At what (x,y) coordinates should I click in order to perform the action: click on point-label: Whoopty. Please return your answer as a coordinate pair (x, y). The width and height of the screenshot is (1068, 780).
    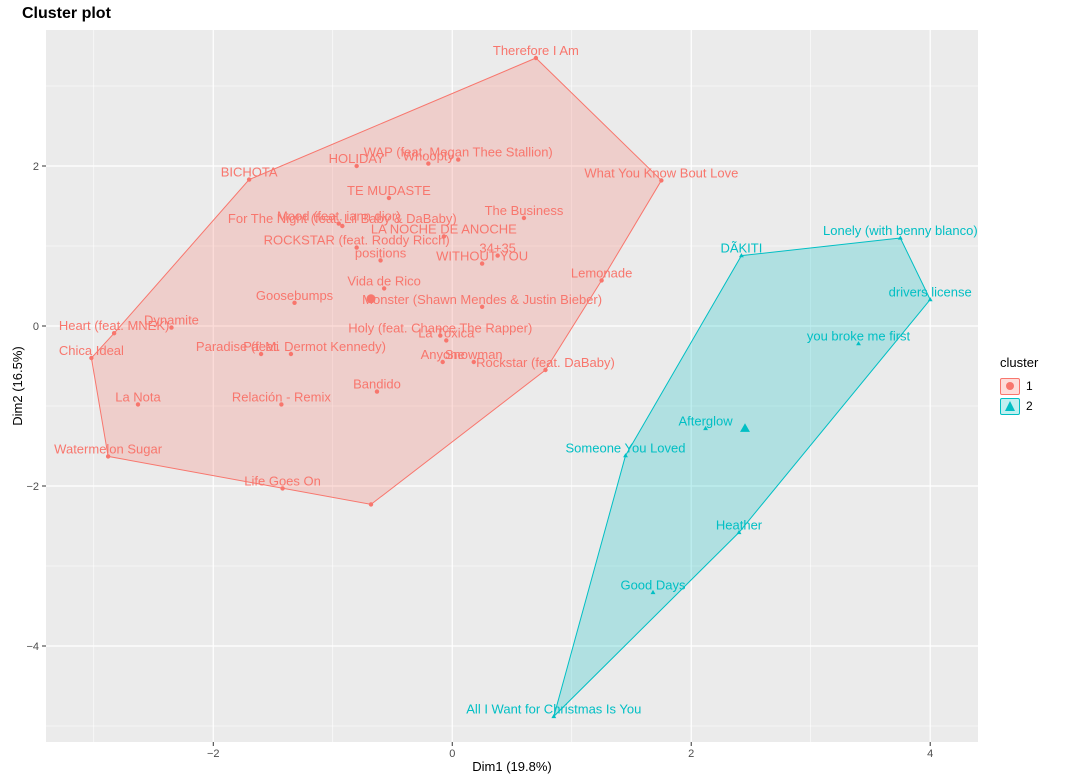
    Looking at the image, I should click on (429, 156).